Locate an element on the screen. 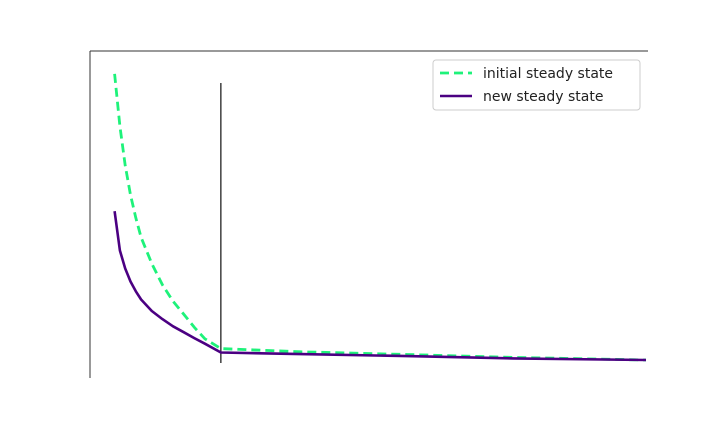 The image size is (720, 432). legend: initial steady state new steady state is located at coordinates (536, 85).